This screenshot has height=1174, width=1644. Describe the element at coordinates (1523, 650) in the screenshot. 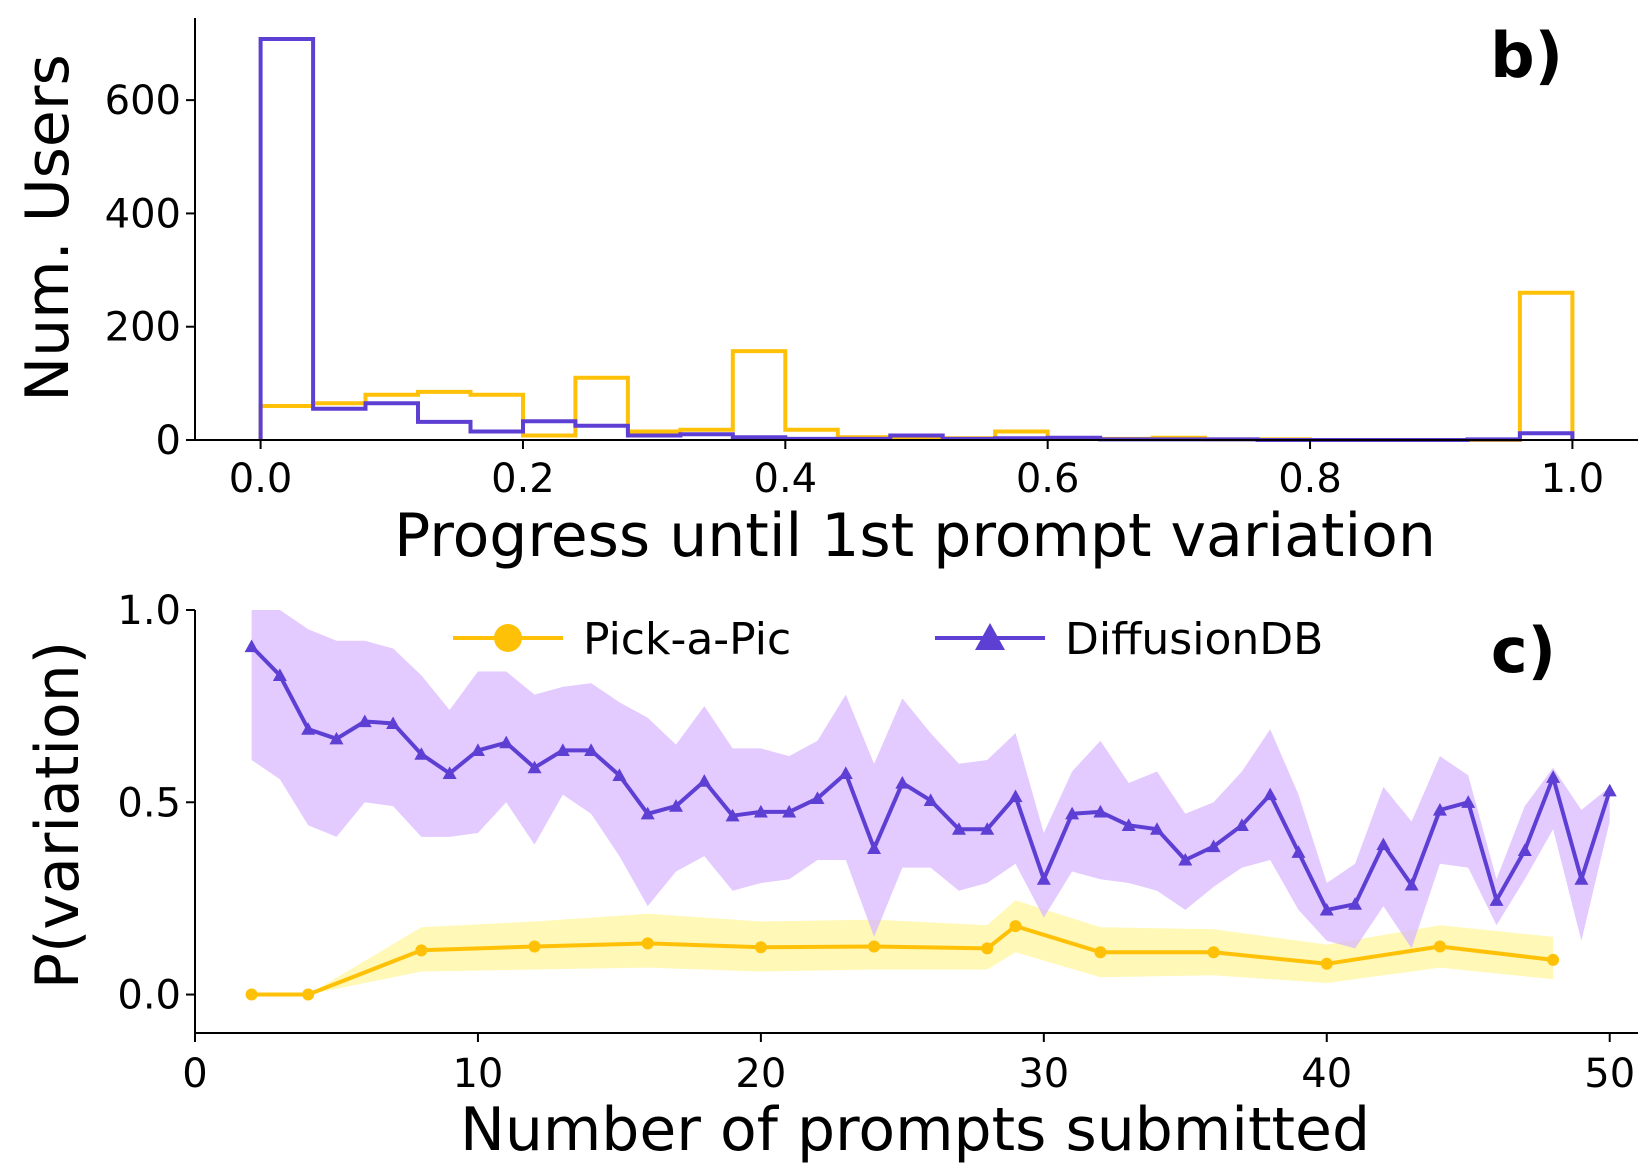

I see `panel-label-c: c)` at that location.